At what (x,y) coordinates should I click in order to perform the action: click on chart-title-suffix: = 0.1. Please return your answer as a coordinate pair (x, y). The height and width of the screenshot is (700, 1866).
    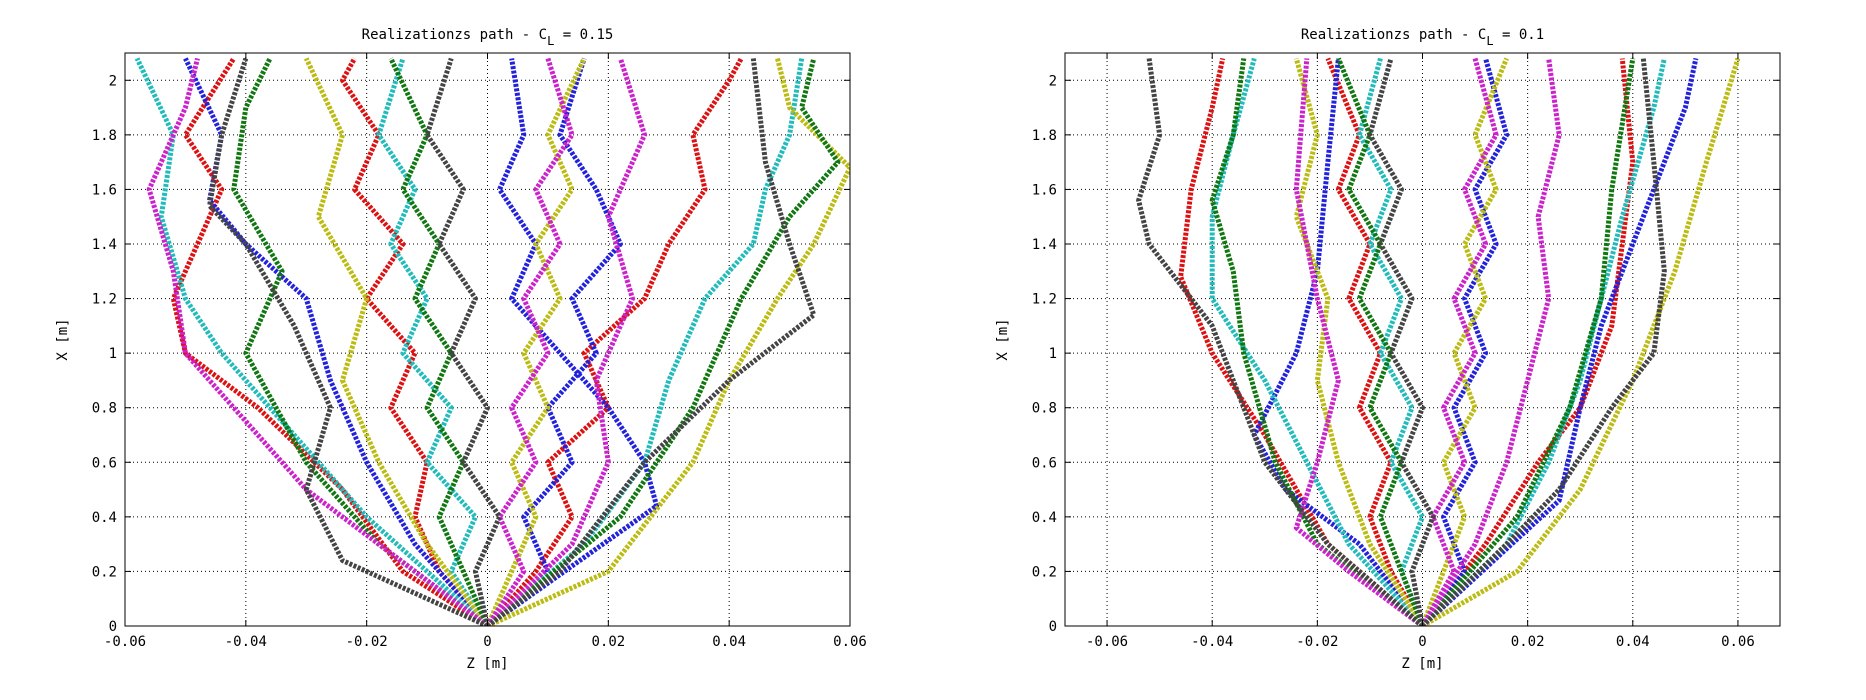
    Looking at the image, I should click on (1519, 35).